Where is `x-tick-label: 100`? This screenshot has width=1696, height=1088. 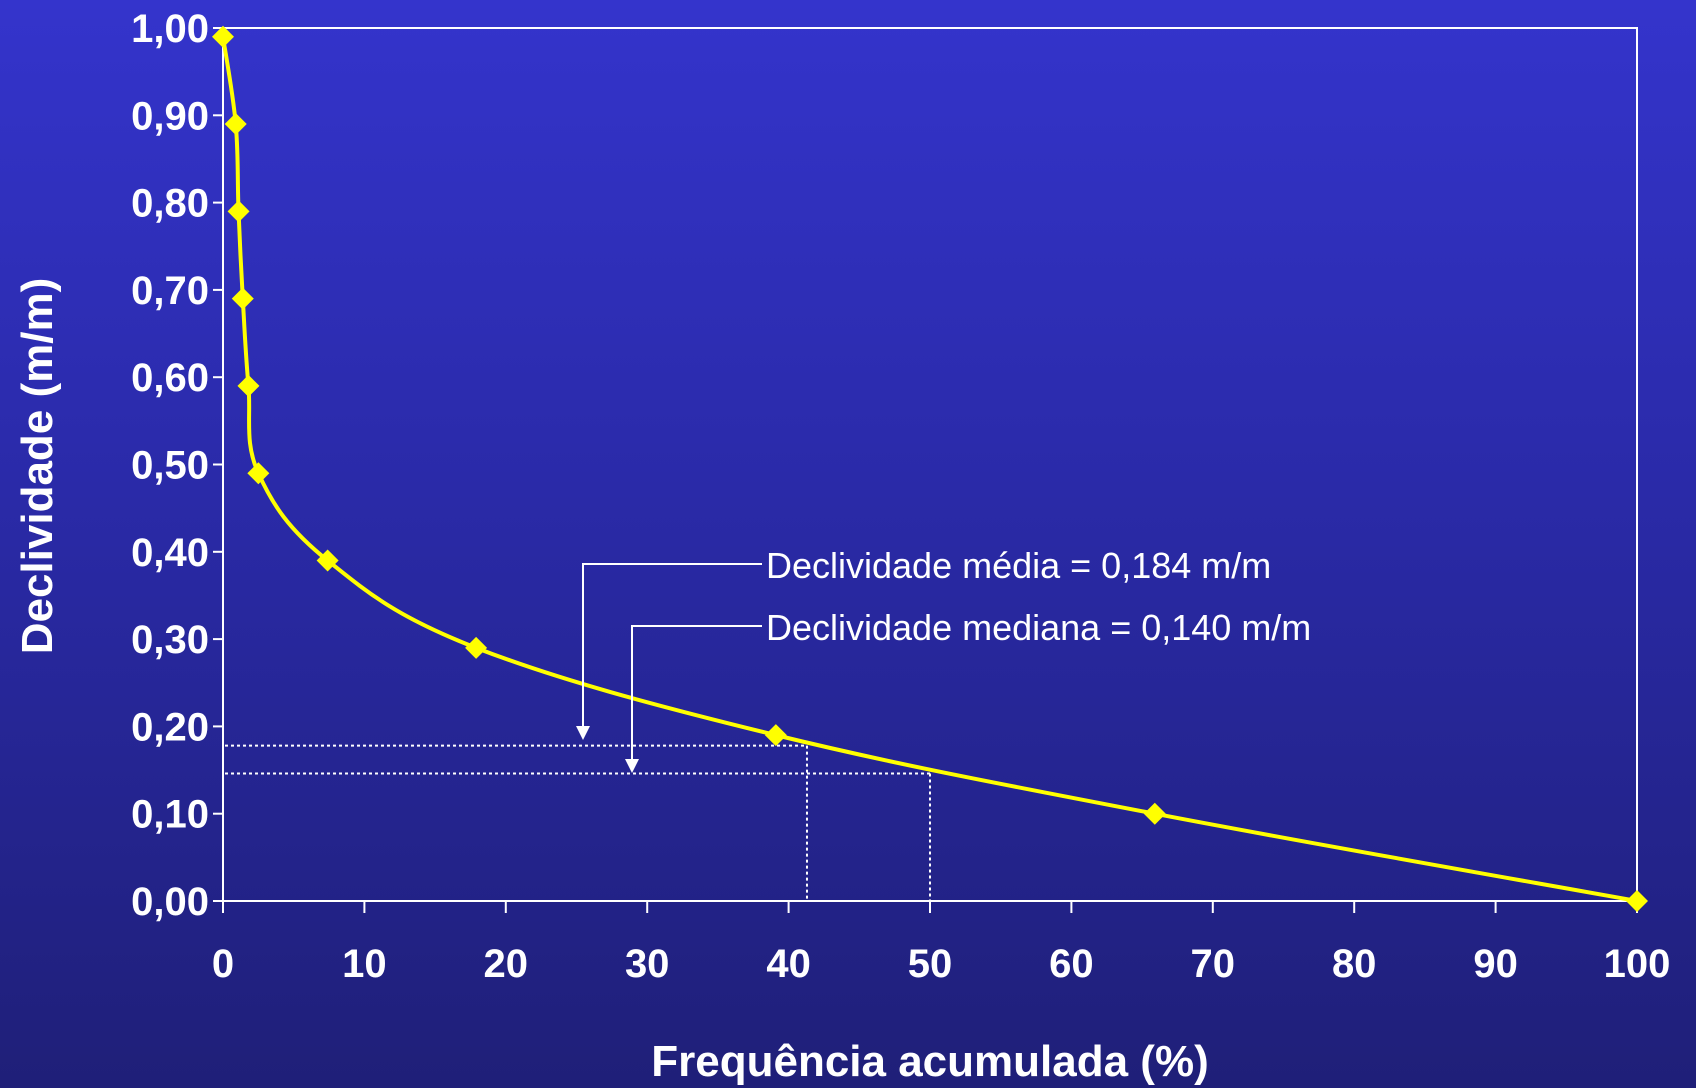
x-tick-label: 100 is located at coordinates (1637, 964).